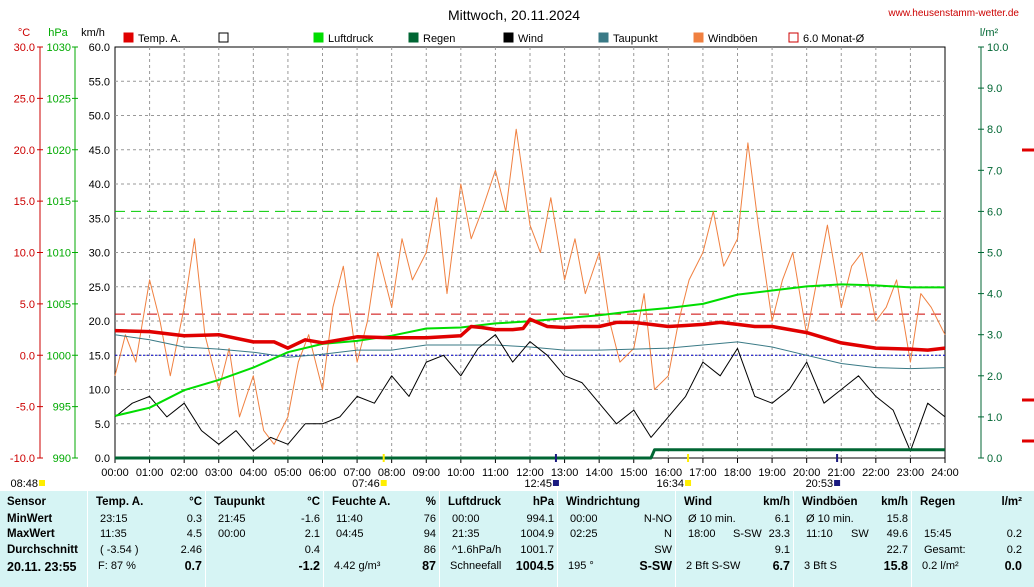 Image resolution: width=1034 pixels, height=587 pixels. I want to click on series-temp, so click(530, 334).